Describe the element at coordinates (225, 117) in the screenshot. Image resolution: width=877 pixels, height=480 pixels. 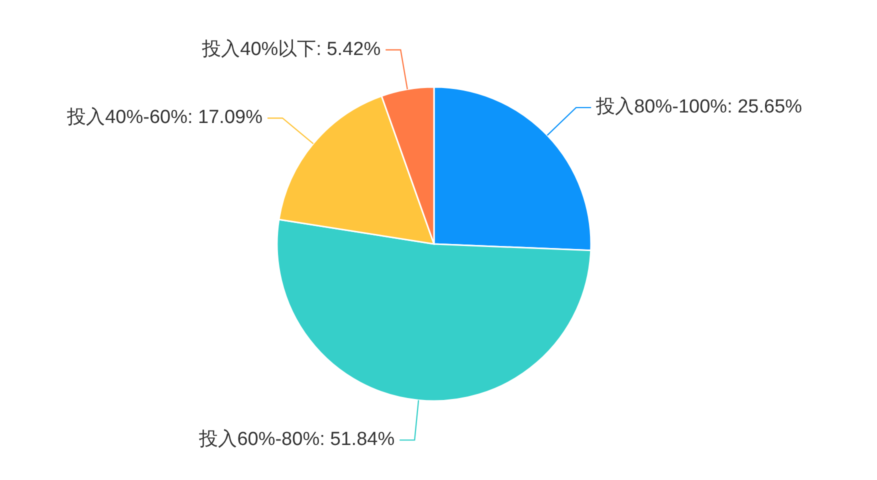
I see `data-label: : 17.09%` at that location.